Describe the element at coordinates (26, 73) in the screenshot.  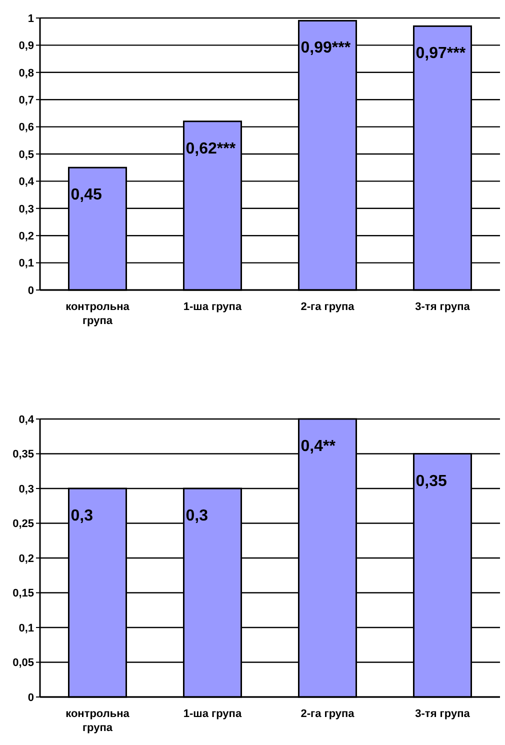
I see `y-tick-label: 0,8` at that location.